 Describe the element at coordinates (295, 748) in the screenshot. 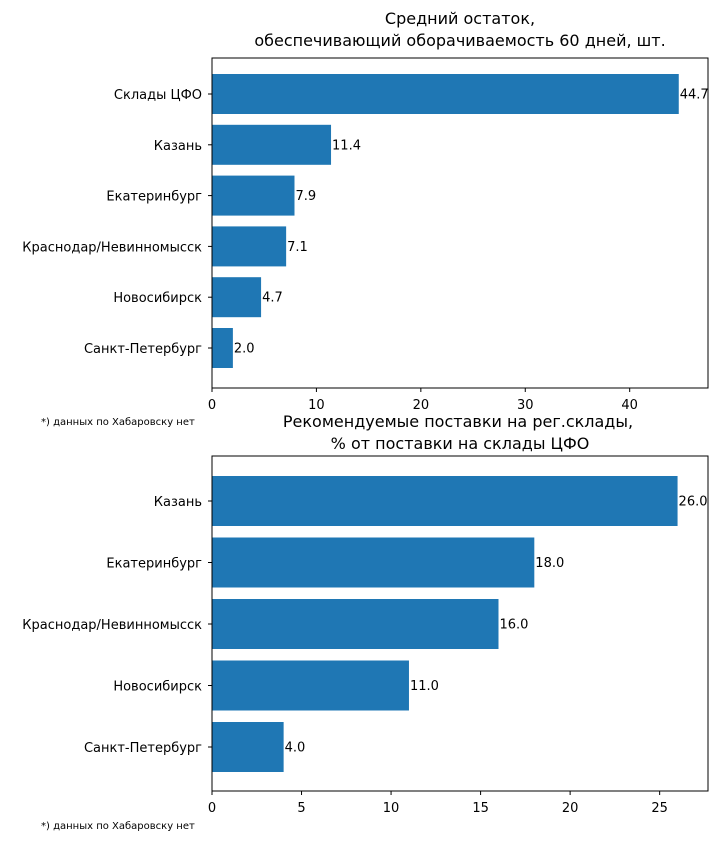

I see `bar-value-label: 4.0` at that location.